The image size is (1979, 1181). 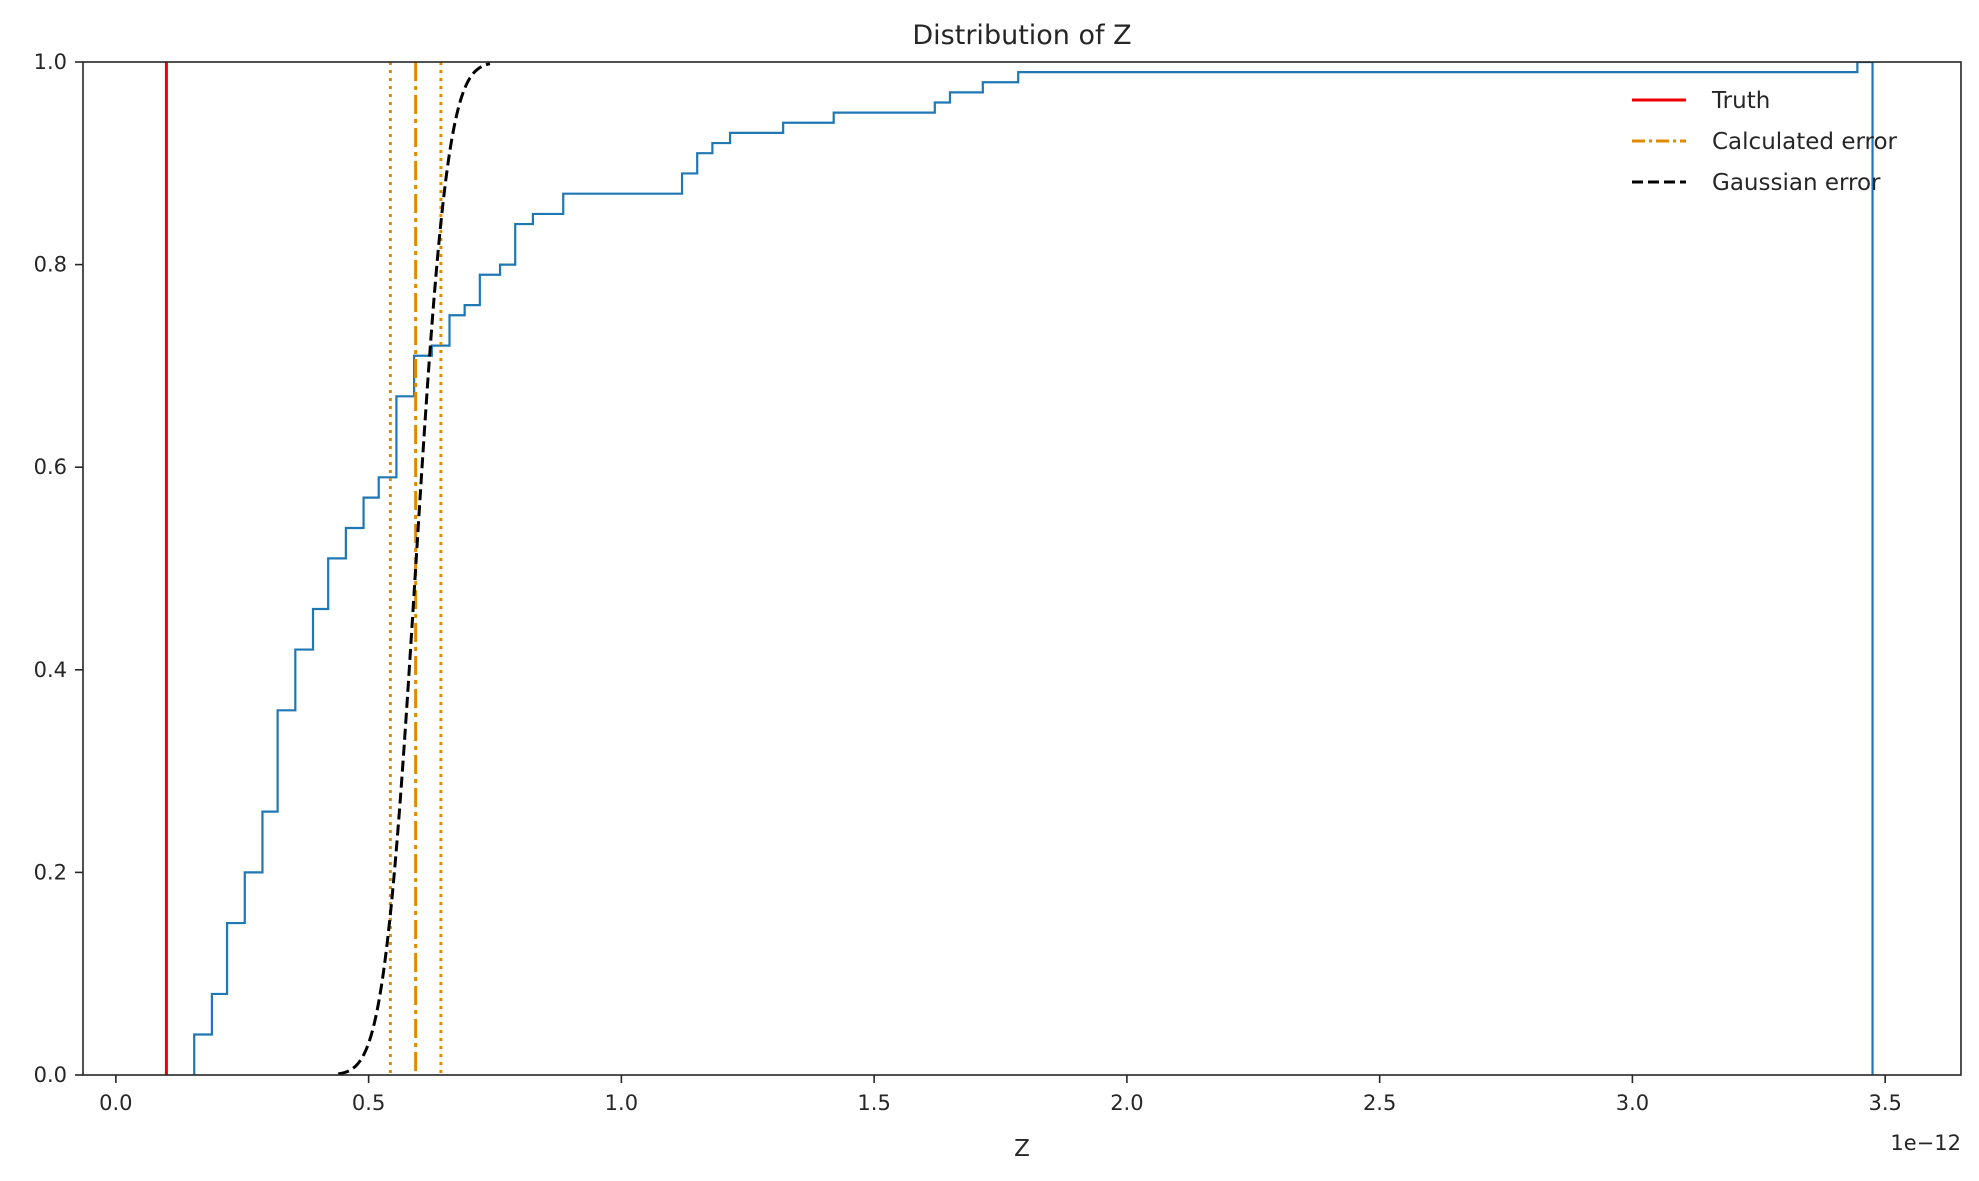 What do you see at coordinates (1701, 101) in the screenshot?
I see `legend-entry: Truth` at bounding box center [1701, 101].